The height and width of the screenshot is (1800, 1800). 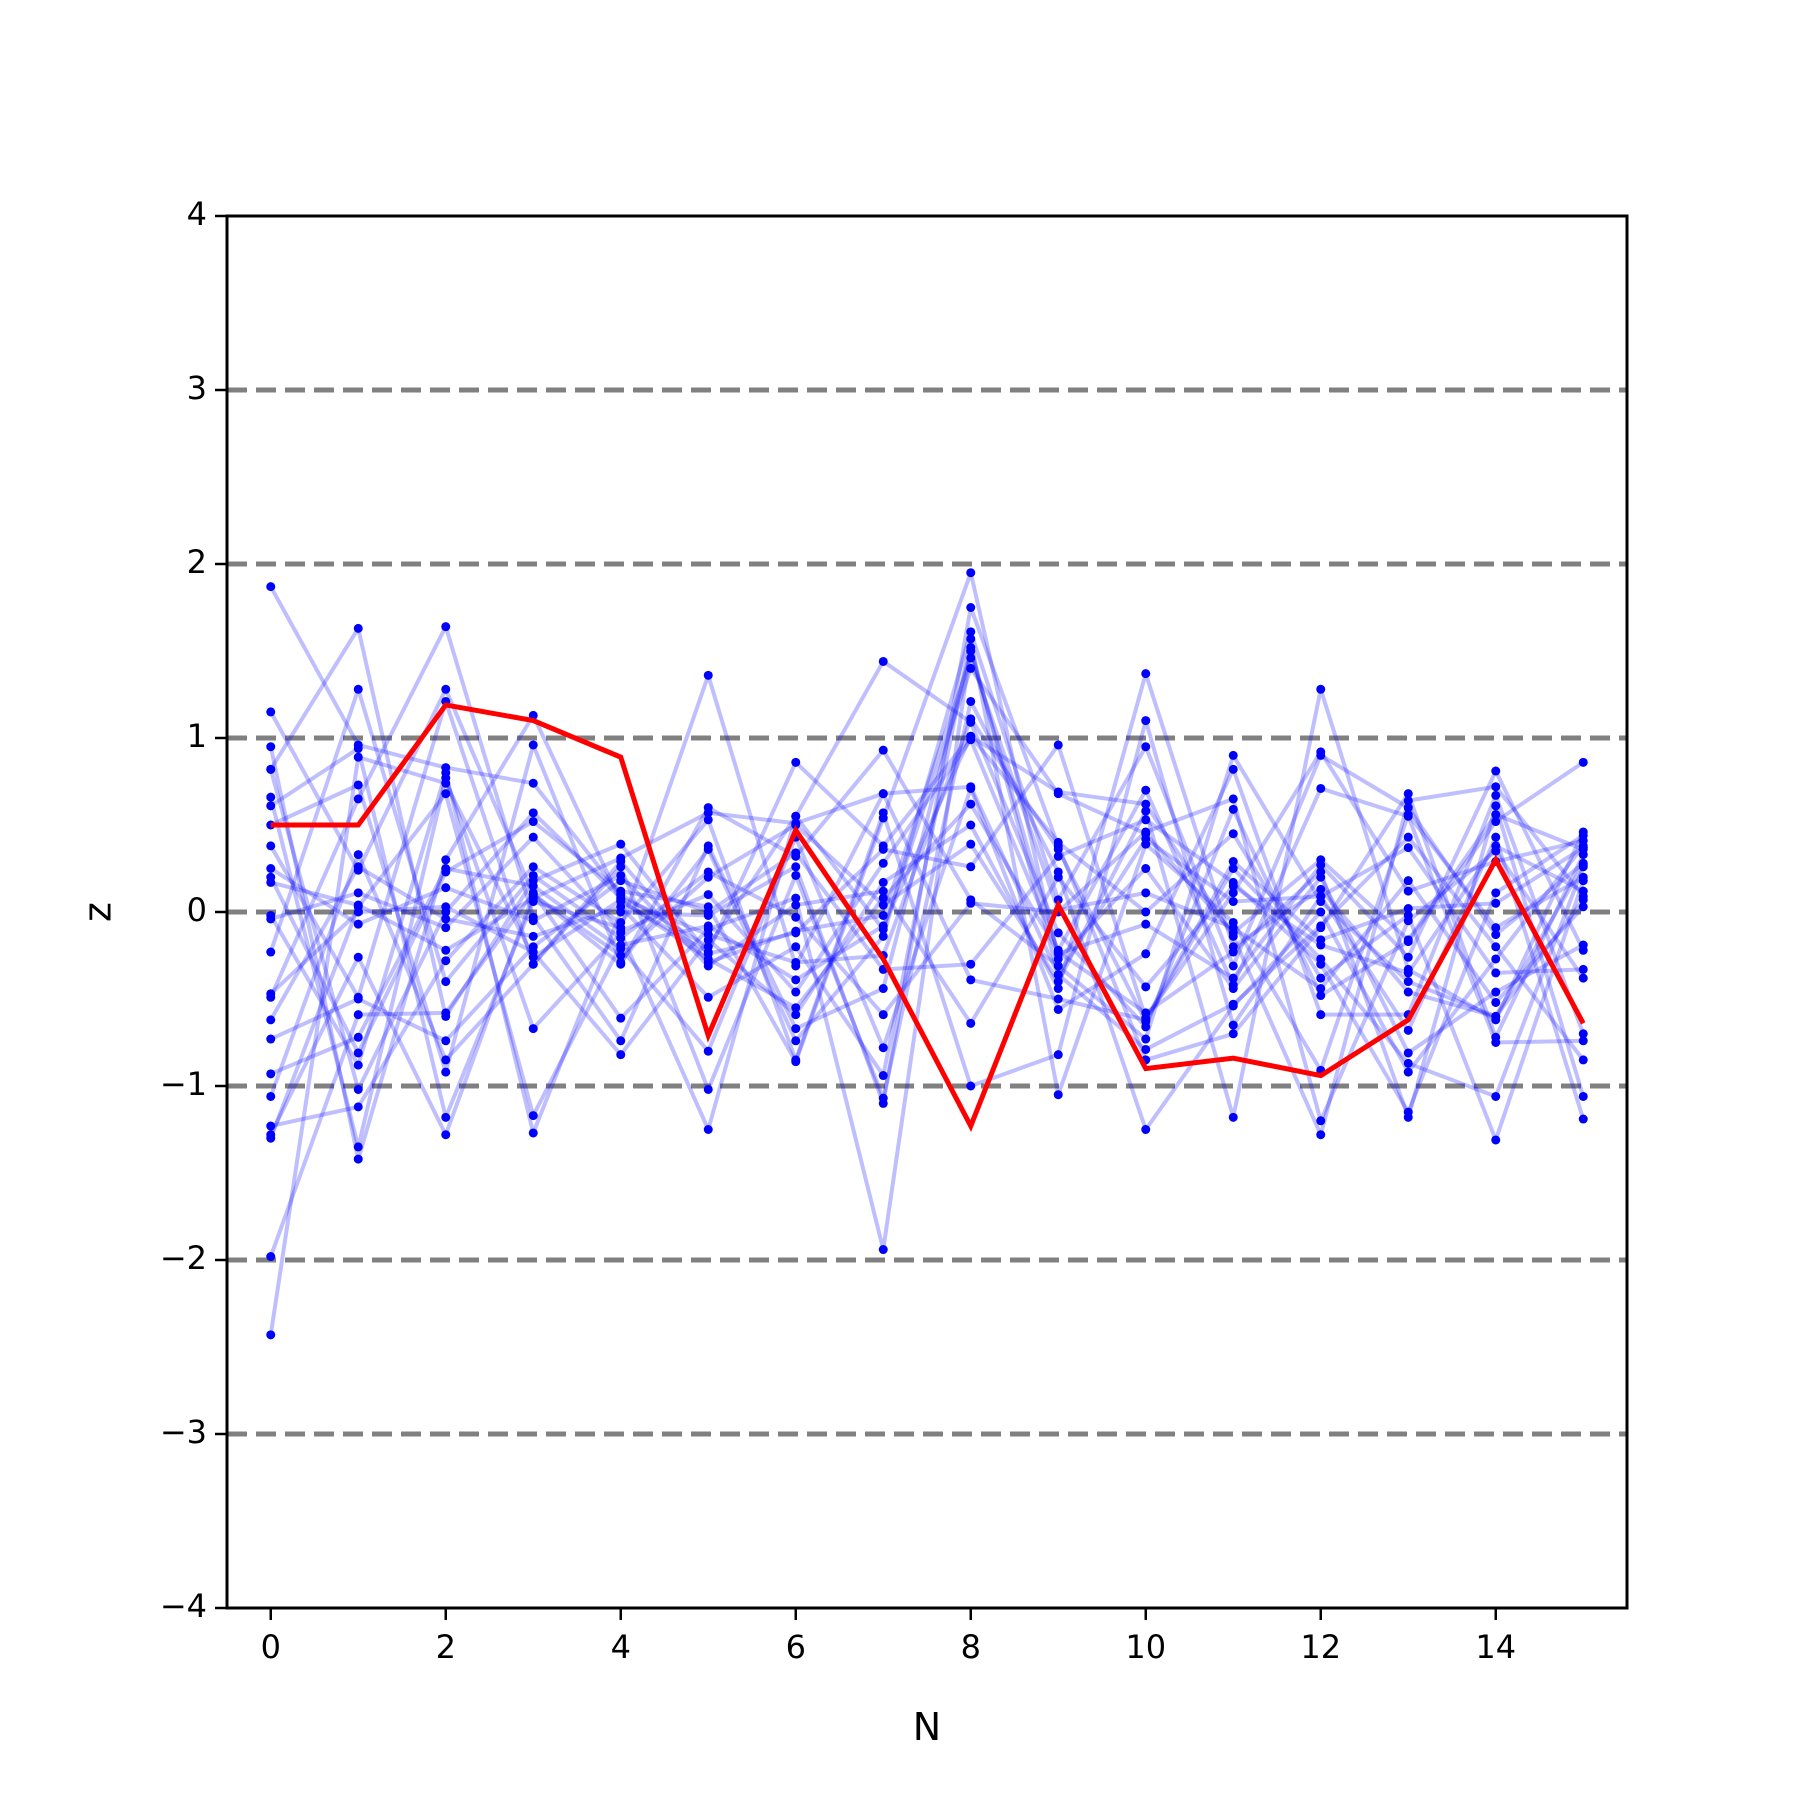 What do you see at coordinates (197, 388) in the screenshot?
I see `y-tick-label: 3` at bounding box center [197, 388].